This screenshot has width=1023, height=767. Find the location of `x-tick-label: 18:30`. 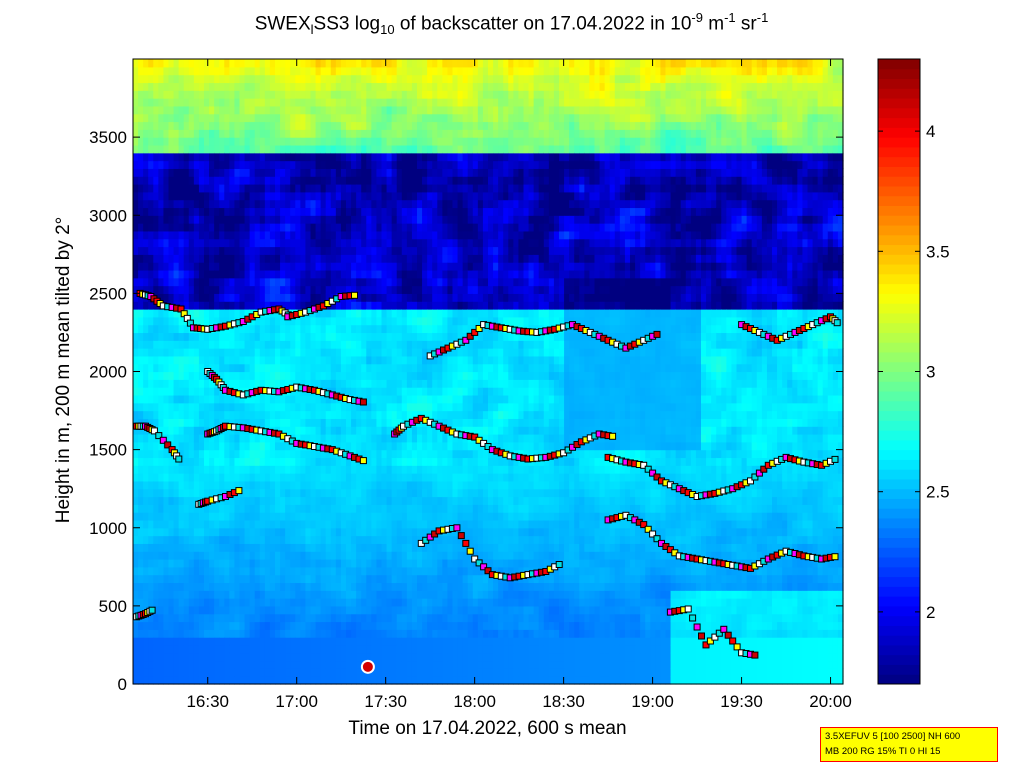

x-tick-label: 18:30 is located at coordinates (563, 701).